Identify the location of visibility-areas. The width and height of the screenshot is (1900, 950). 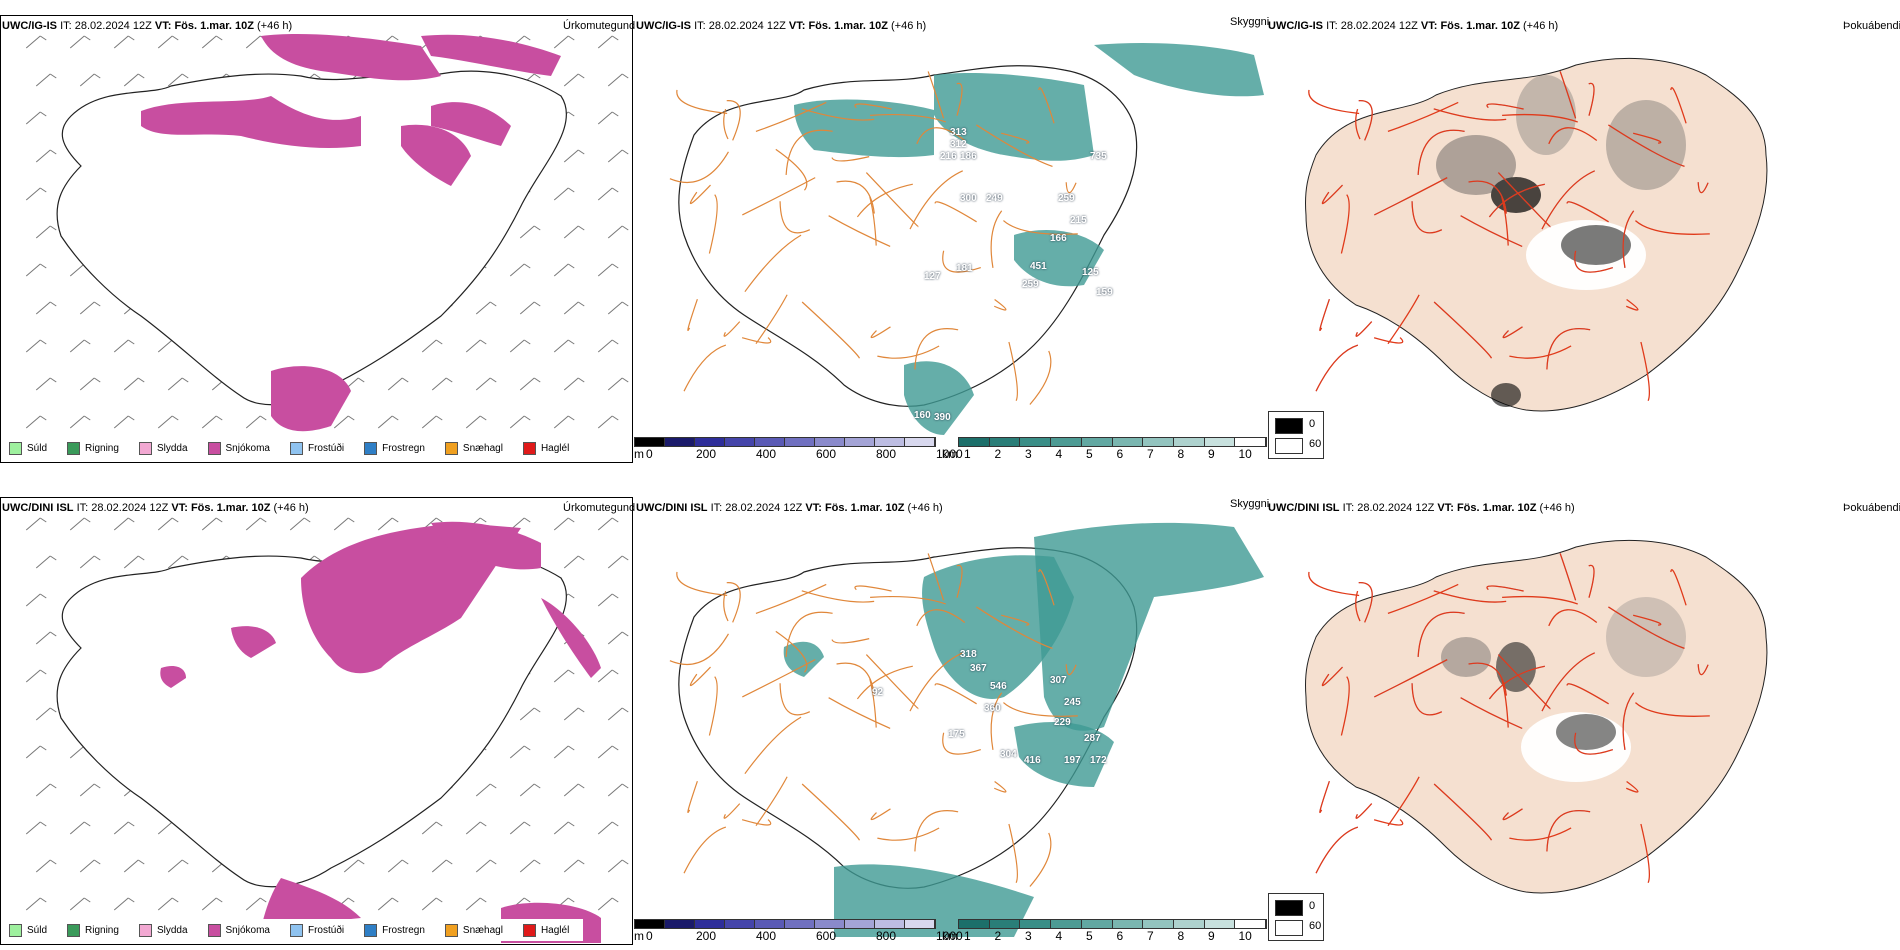
(1023, 729).